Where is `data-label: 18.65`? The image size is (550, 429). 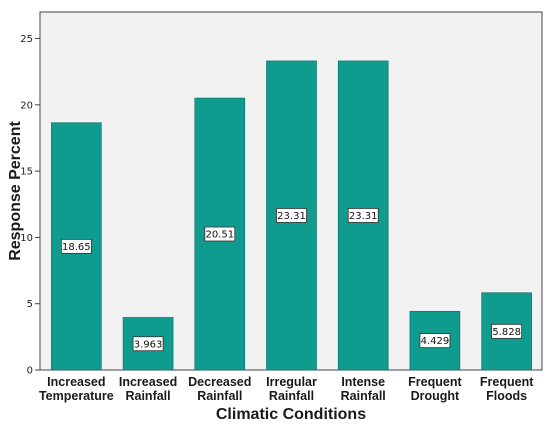 data-label: 18.65 is located at coordinates (76, 247).